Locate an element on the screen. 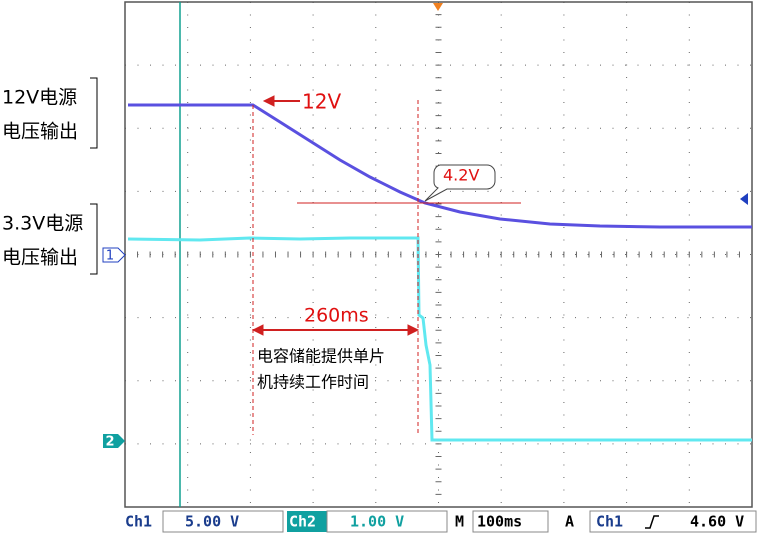 This screenshot has width=757, height=538. ch1-marker is located at coordinates (114, 255).